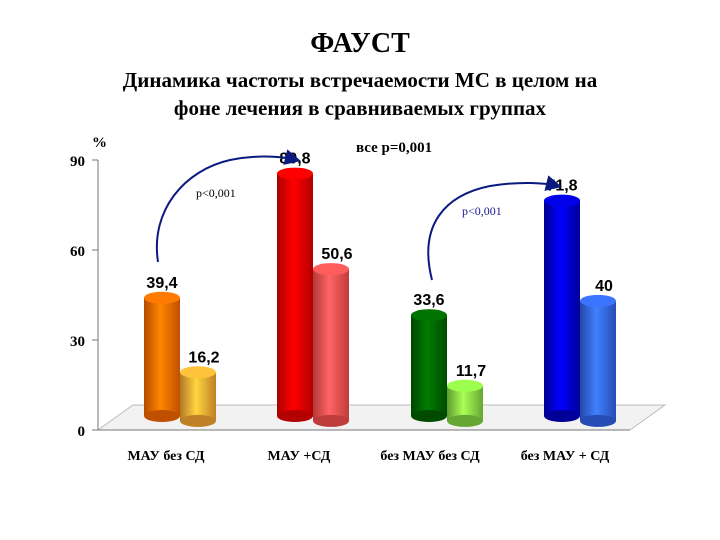 The width and height of the screenshot is (720, 540). What do you see at coordinates (203, 357) in the screenshot?
I see `bar-value-label: 16,2` at bounding box center [203, 357].